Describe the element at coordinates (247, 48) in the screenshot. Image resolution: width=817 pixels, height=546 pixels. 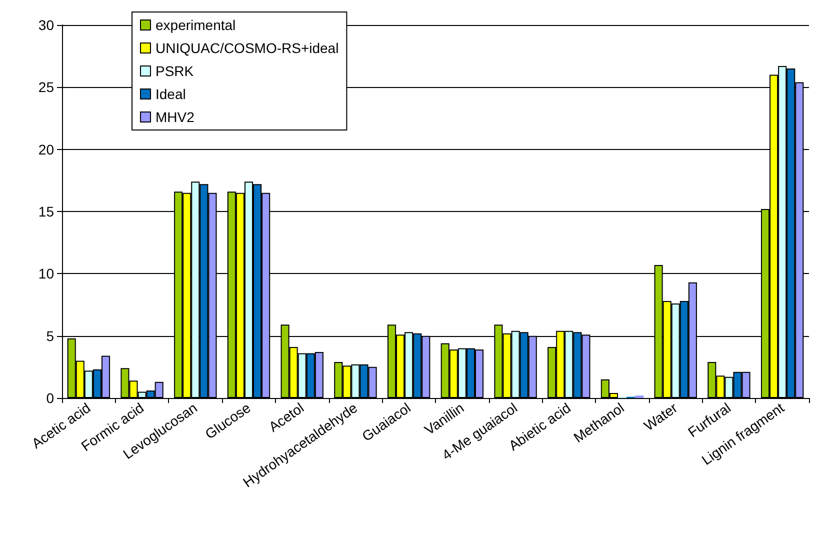
I see `legend-label: UNIQUAC/COSMO-RS+ideal` at that location.